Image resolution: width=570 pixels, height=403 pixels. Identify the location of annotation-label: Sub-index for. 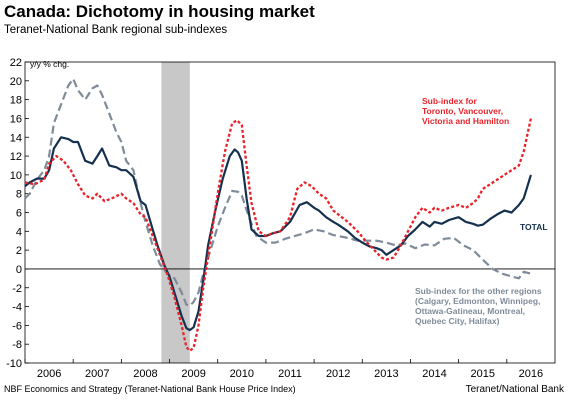
(449, 101).